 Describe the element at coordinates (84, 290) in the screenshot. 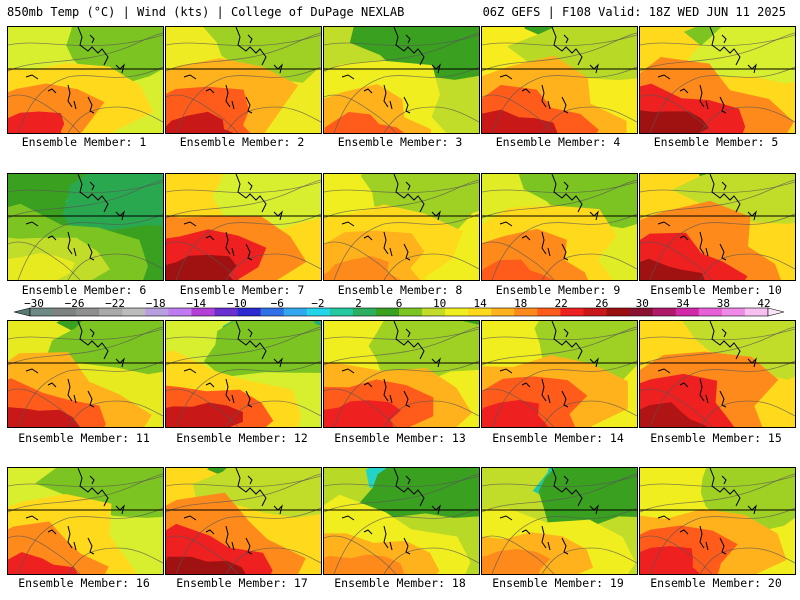

I see `ensemble-member-caption: Ensemble Member: 6` at that location.